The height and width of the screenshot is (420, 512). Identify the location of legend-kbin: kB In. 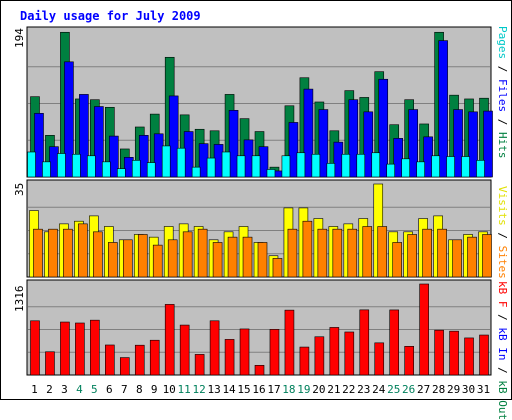
(502, 344).